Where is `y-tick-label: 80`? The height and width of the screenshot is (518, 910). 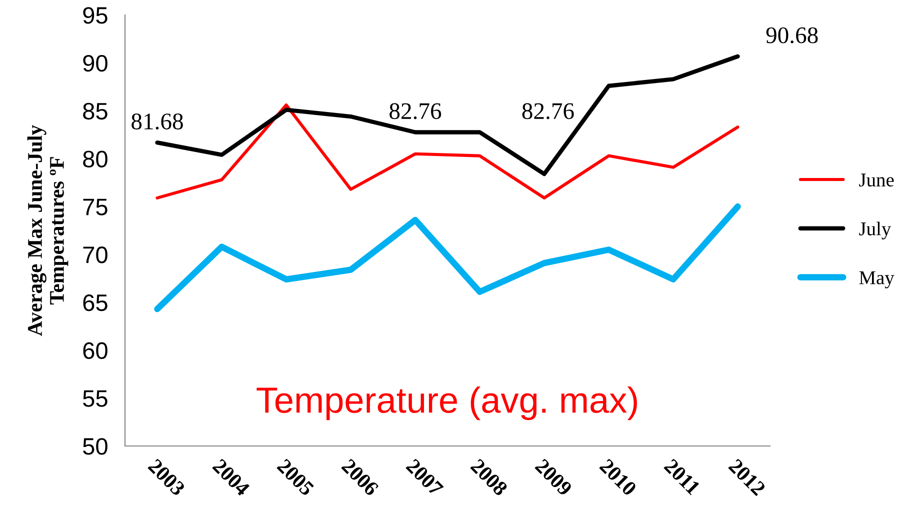 y-tick-label: 80 is located at coordinates (95, 159).